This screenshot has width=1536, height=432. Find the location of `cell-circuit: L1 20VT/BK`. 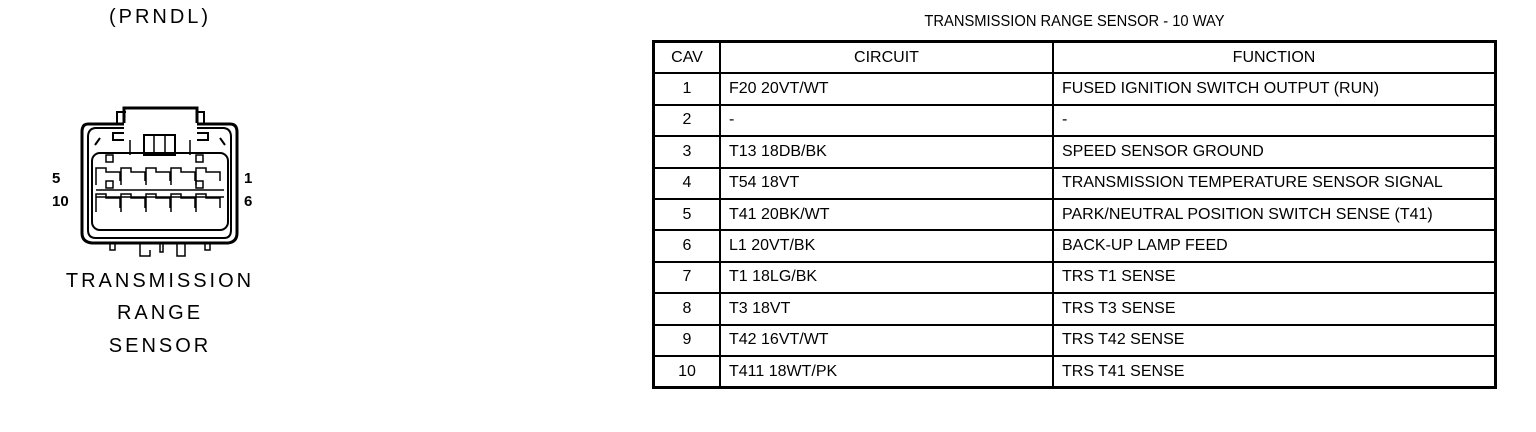

cell-circuit: L1 20VT/BK is located at coordinates (886, 246).